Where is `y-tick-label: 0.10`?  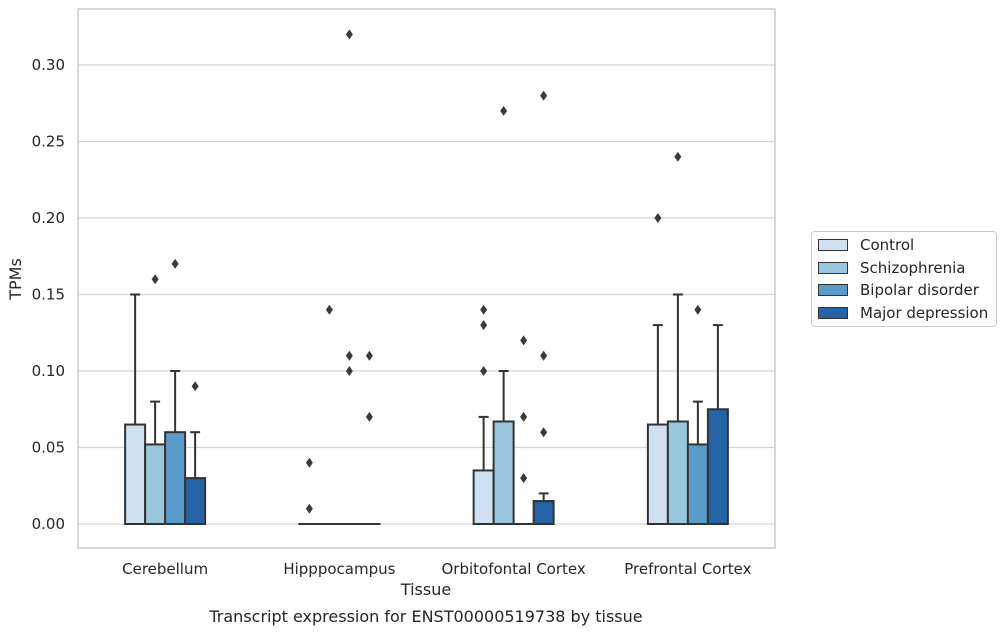
y-tick-label: 0.10 is located at coordinates (48, 371).